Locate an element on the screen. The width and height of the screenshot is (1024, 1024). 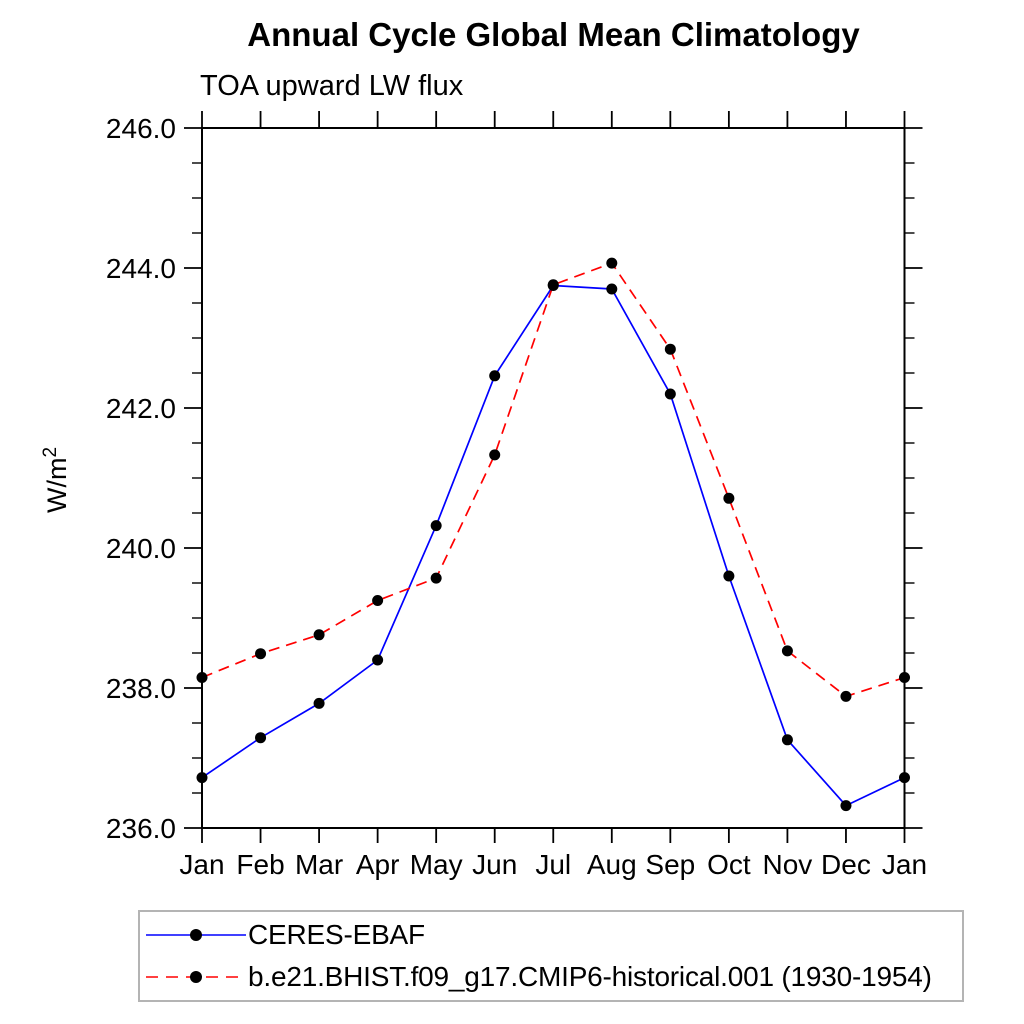
y-tick-label: 240.0 is located at coordinates (141, 548).